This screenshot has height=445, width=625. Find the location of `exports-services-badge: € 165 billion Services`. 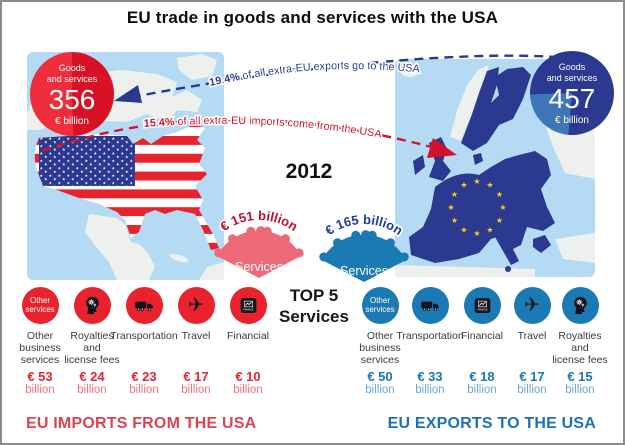

exports-services-badge: € 165 billion Services is located at coordinates (364, 246).